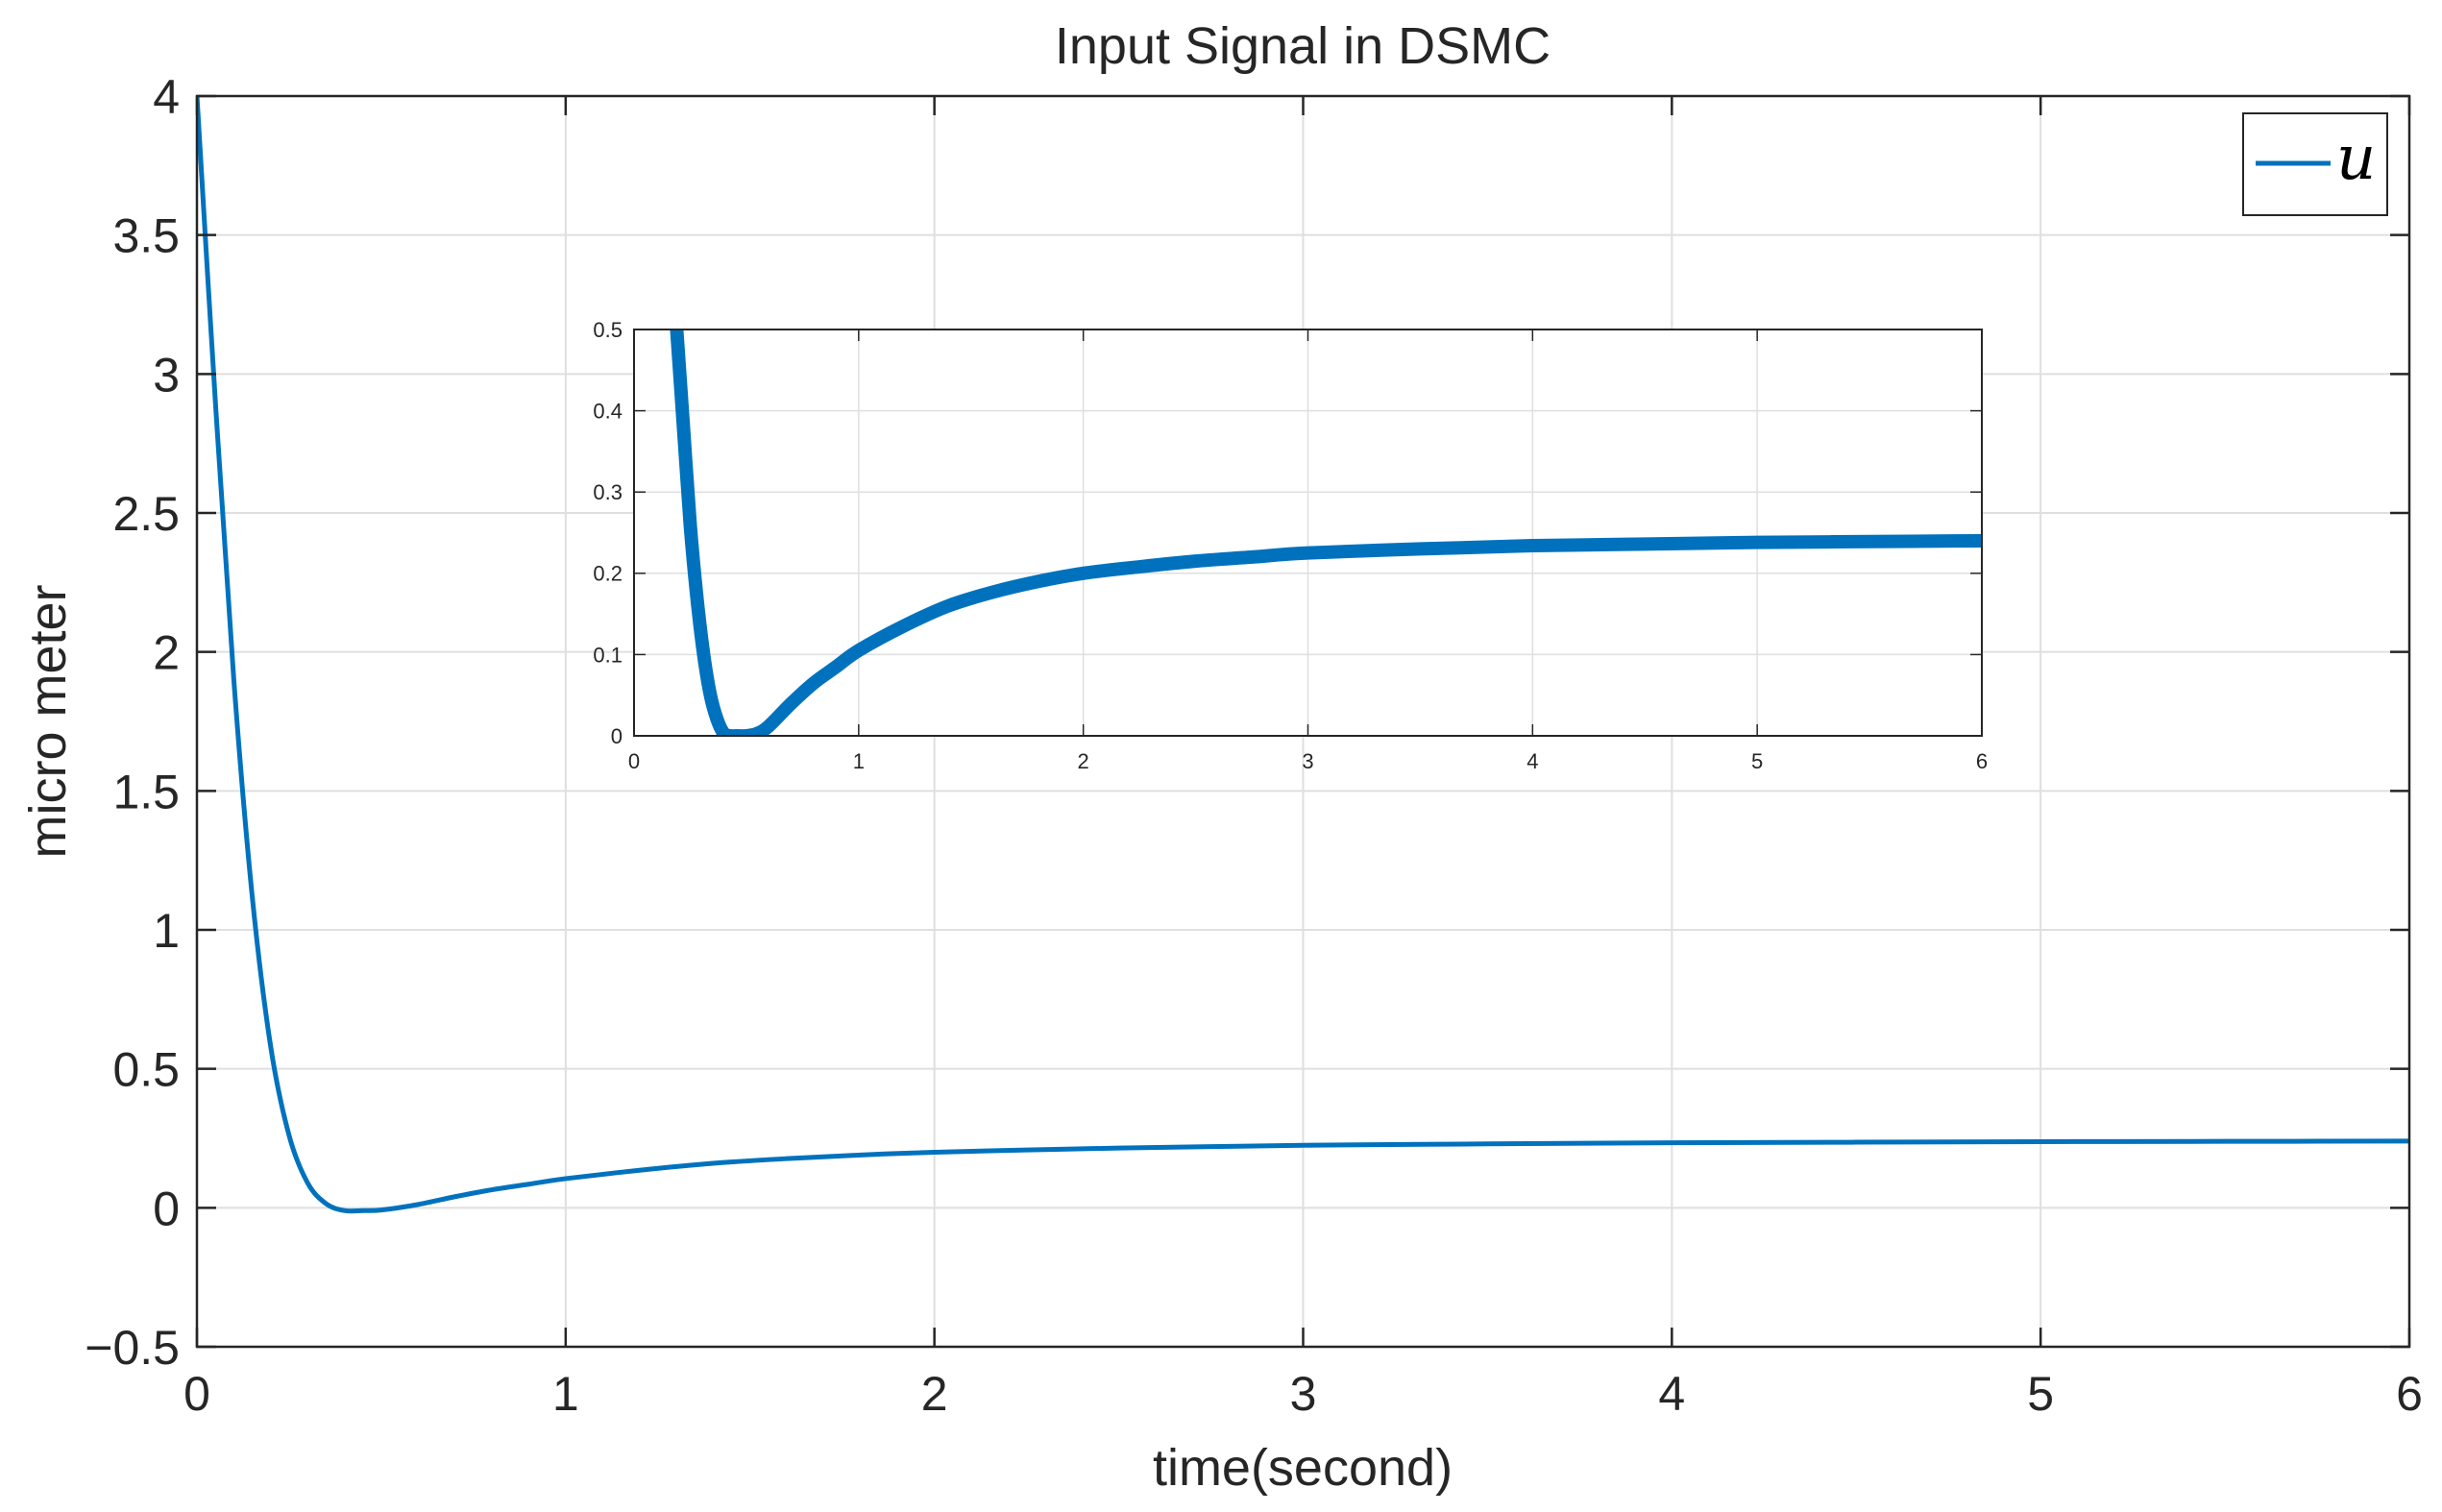 This screenshot has width=2442, height=1512. I want to click on main-xtick-label: 1, so click(566, 1394).